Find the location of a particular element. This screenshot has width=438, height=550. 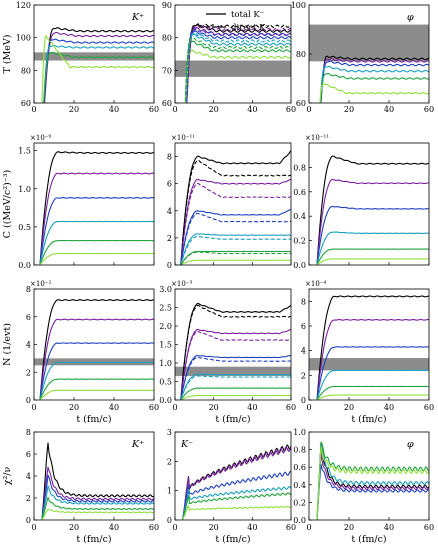

x-axis-label: t (fm/c) is located at coordinates (232, 539).